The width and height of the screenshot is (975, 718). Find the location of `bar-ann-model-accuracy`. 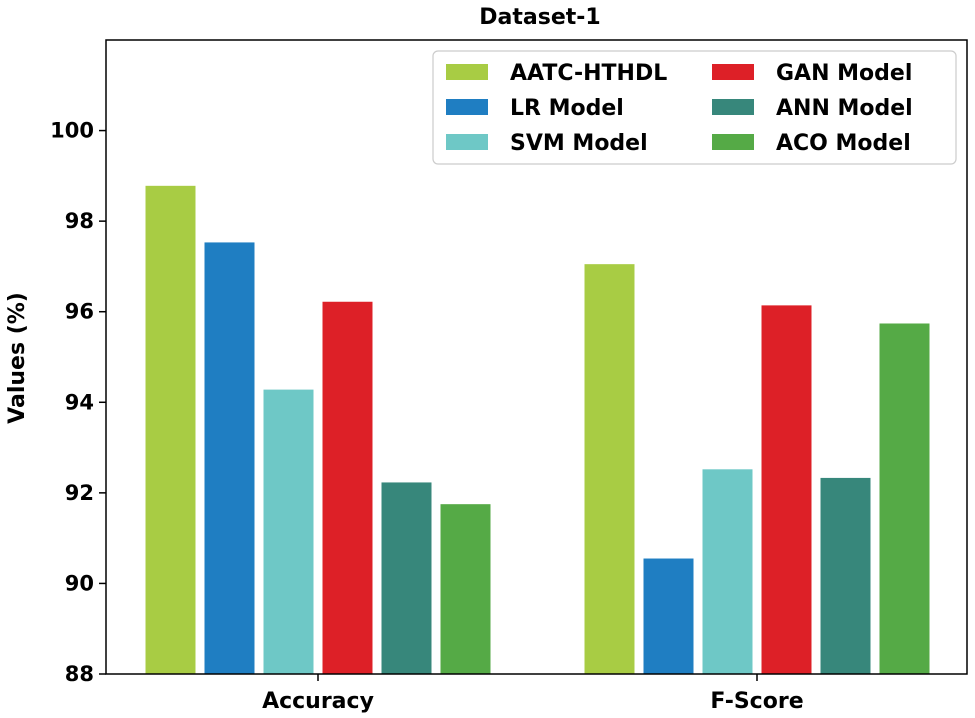

bar-ann-model-accuracy is located at coordinates (406, 578).